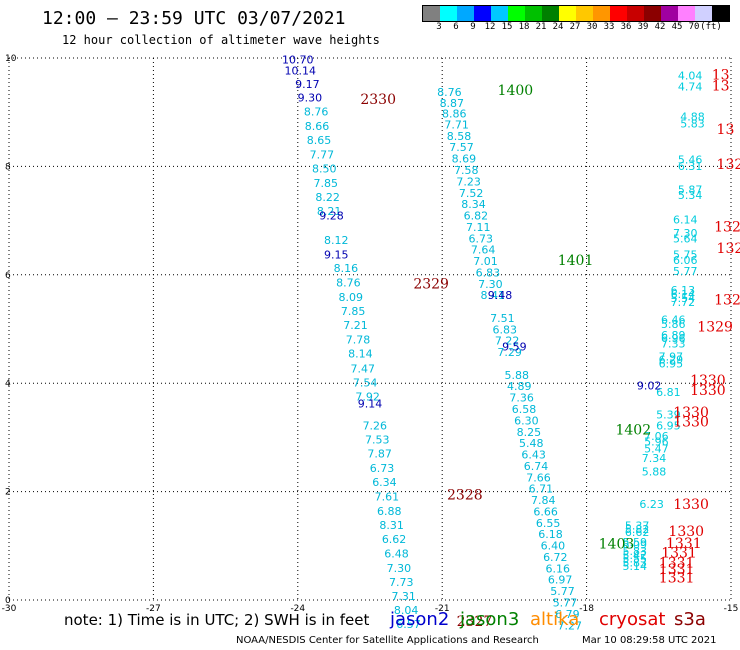 This screenshot has height=650, width=740. I want to click on wave-height-value: 8.58, so click(459, 136).